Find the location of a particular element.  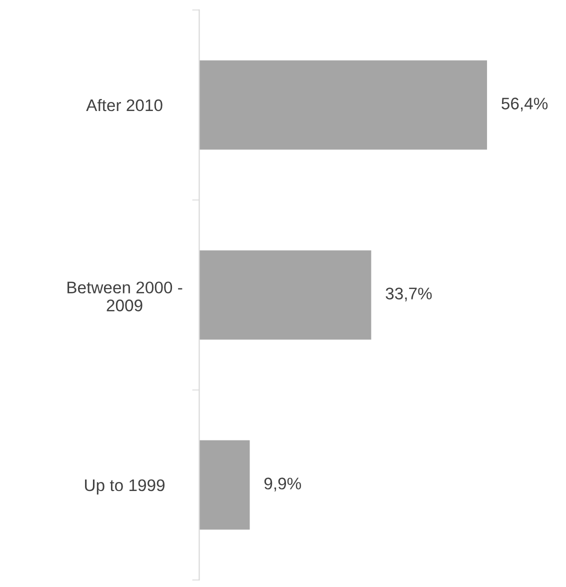

y-tick-label: Up to 1999 is located at coordinates (125, 486).